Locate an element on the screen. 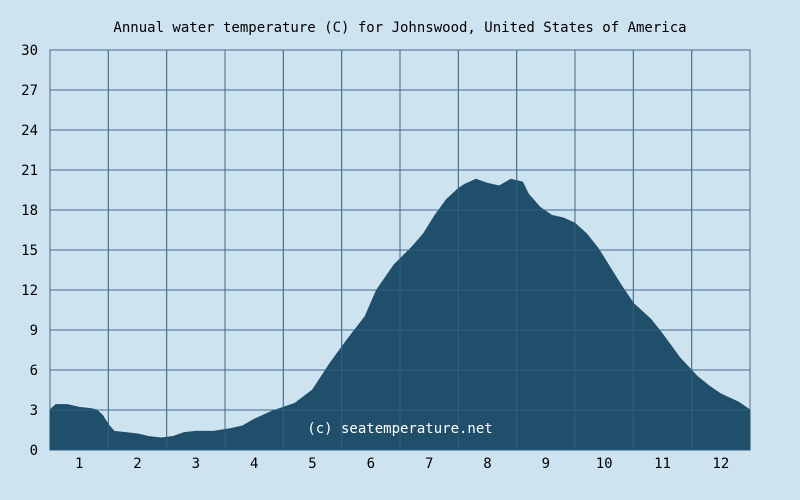  y-tick-label: 6 is located at coordinates (34, 371).